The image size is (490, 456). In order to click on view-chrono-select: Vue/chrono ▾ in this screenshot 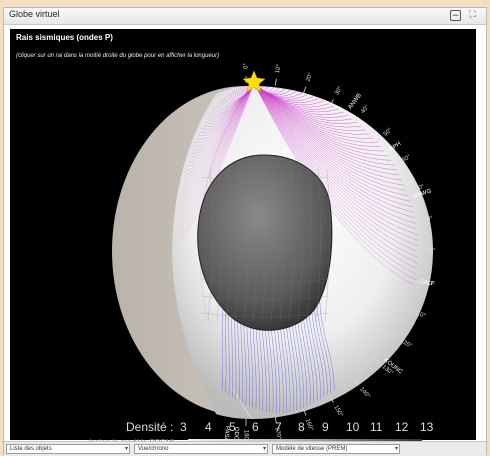, I will do `click(201, 449)`.